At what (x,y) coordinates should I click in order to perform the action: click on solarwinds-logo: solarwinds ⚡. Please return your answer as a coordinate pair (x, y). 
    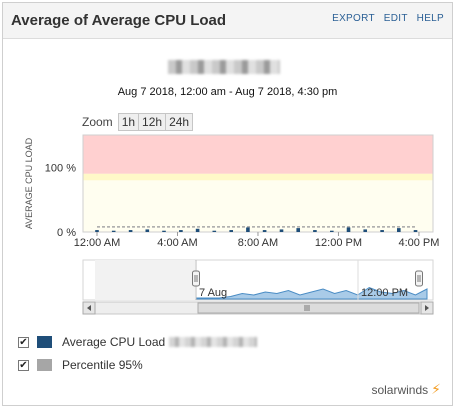
    Looking at the image, I should click on (406, 389).